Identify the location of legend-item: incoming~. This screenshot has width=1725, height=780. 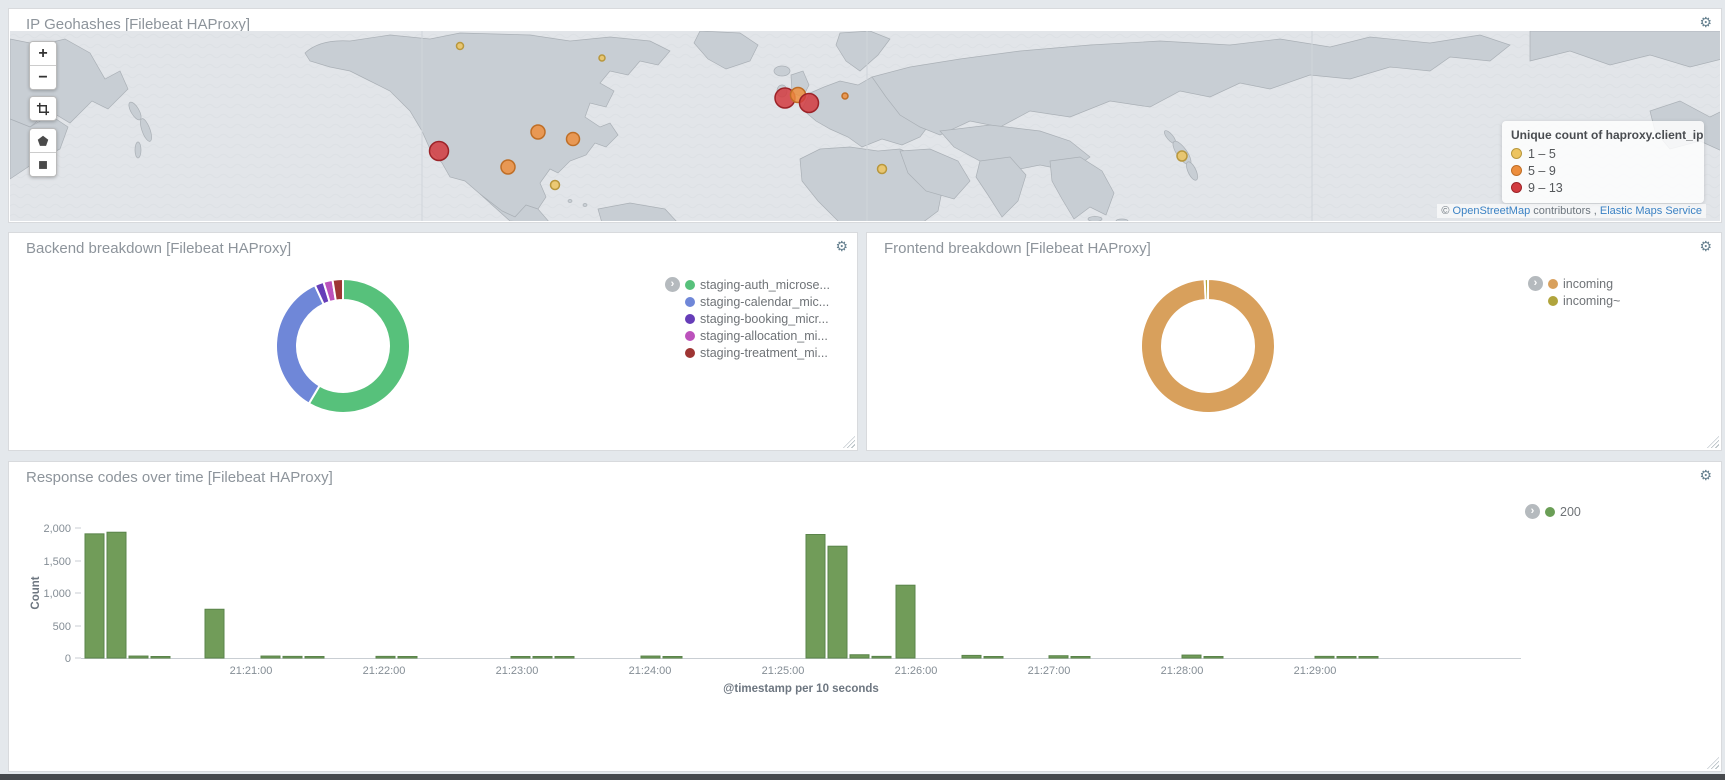
(1584, 300).